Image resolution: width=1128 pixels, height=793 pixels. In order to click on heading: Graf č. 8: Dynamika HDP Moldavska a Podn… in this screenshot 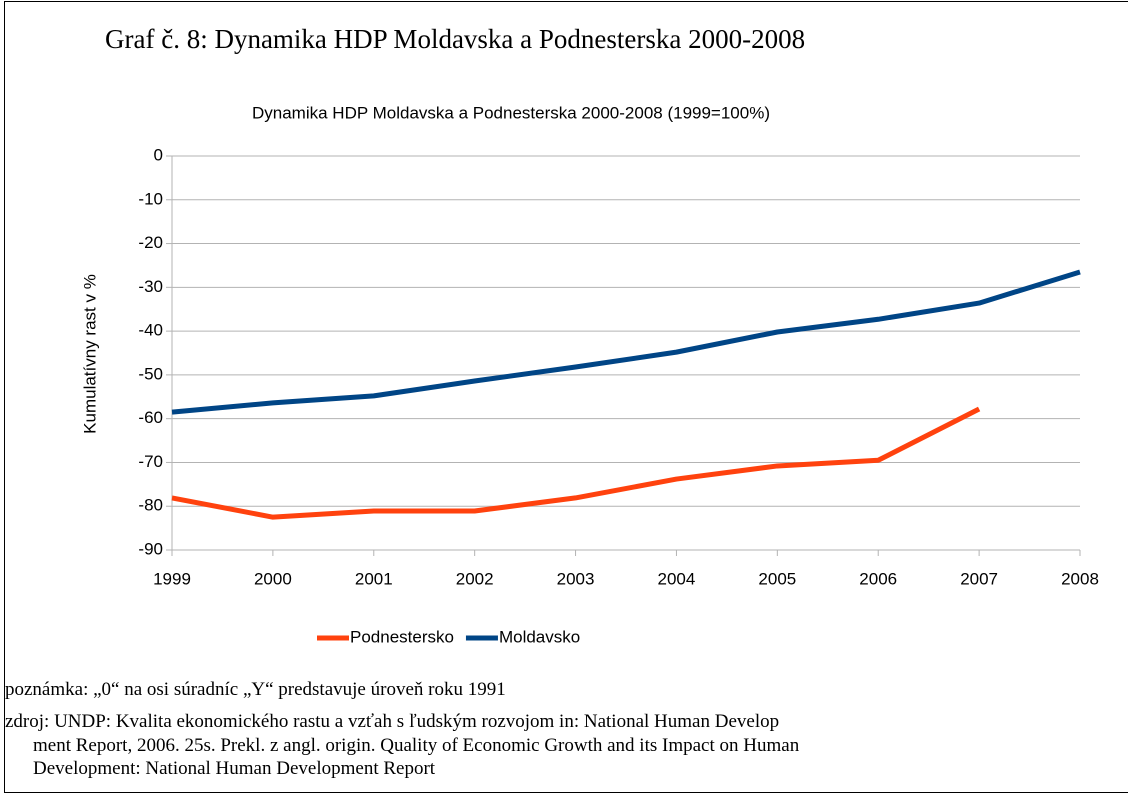, I will do `click(455, 39)`.